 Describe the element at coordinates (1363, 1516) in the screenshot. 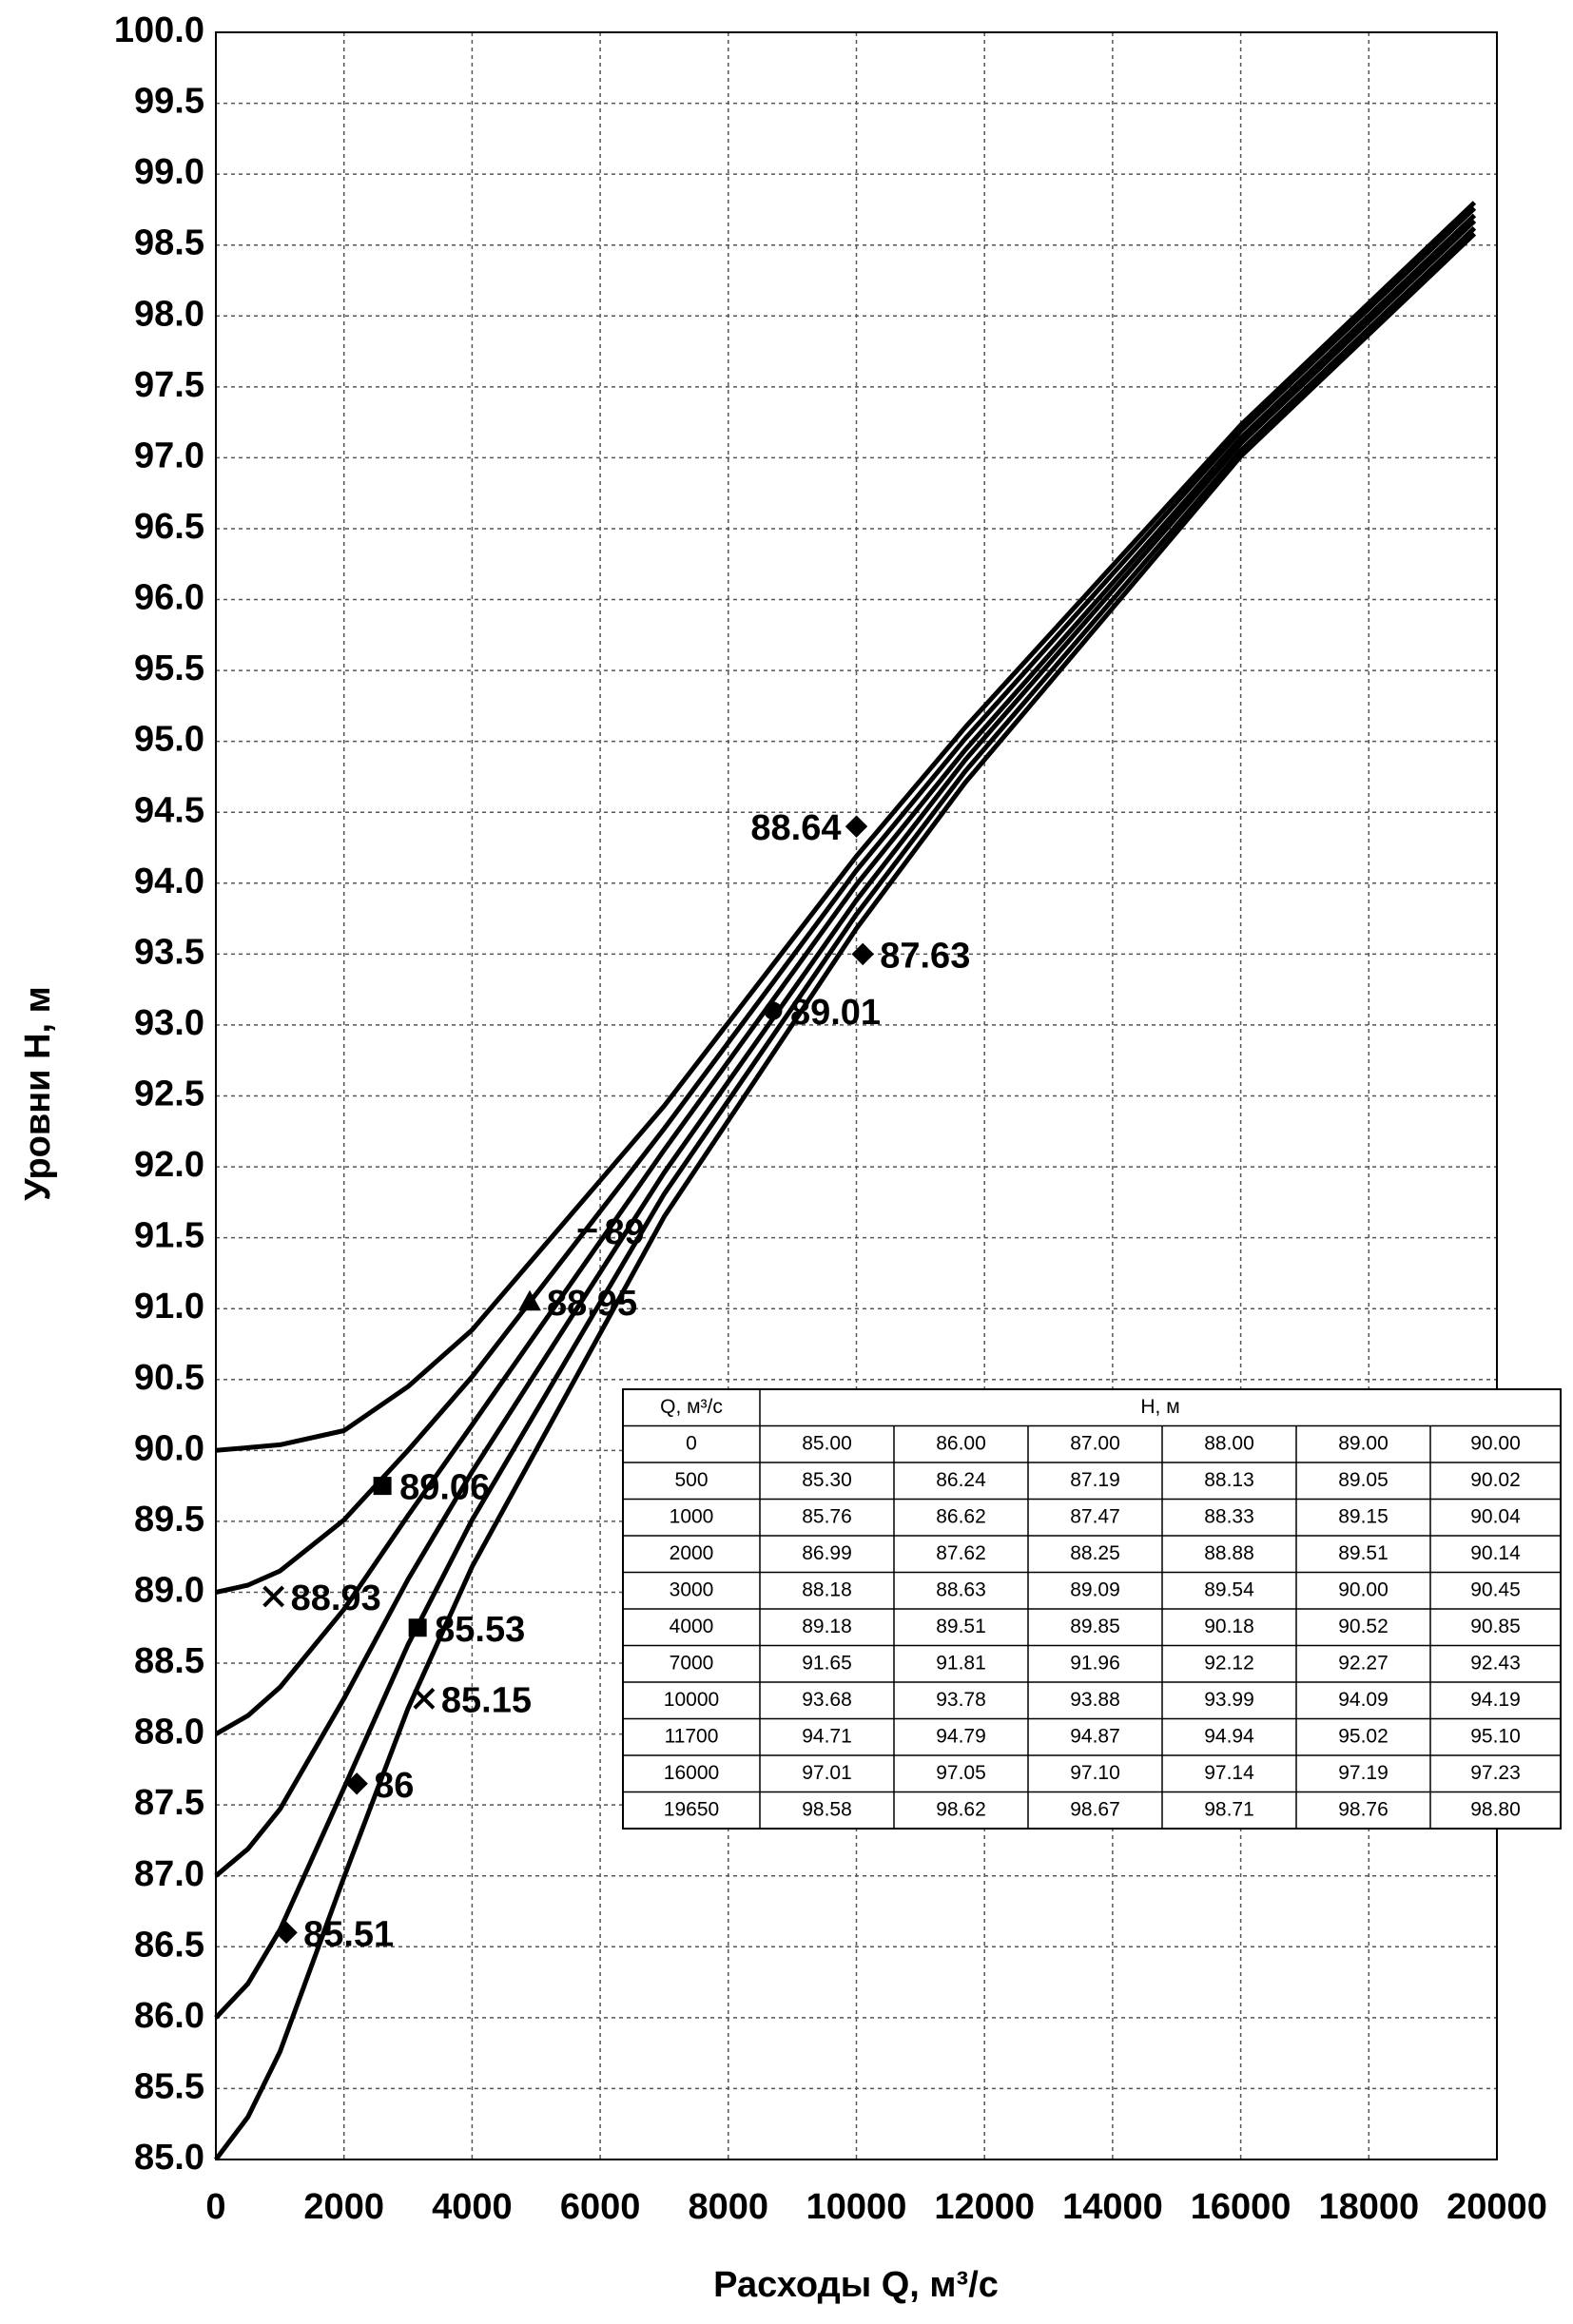

I see `table-cell: 89.15` at that location.